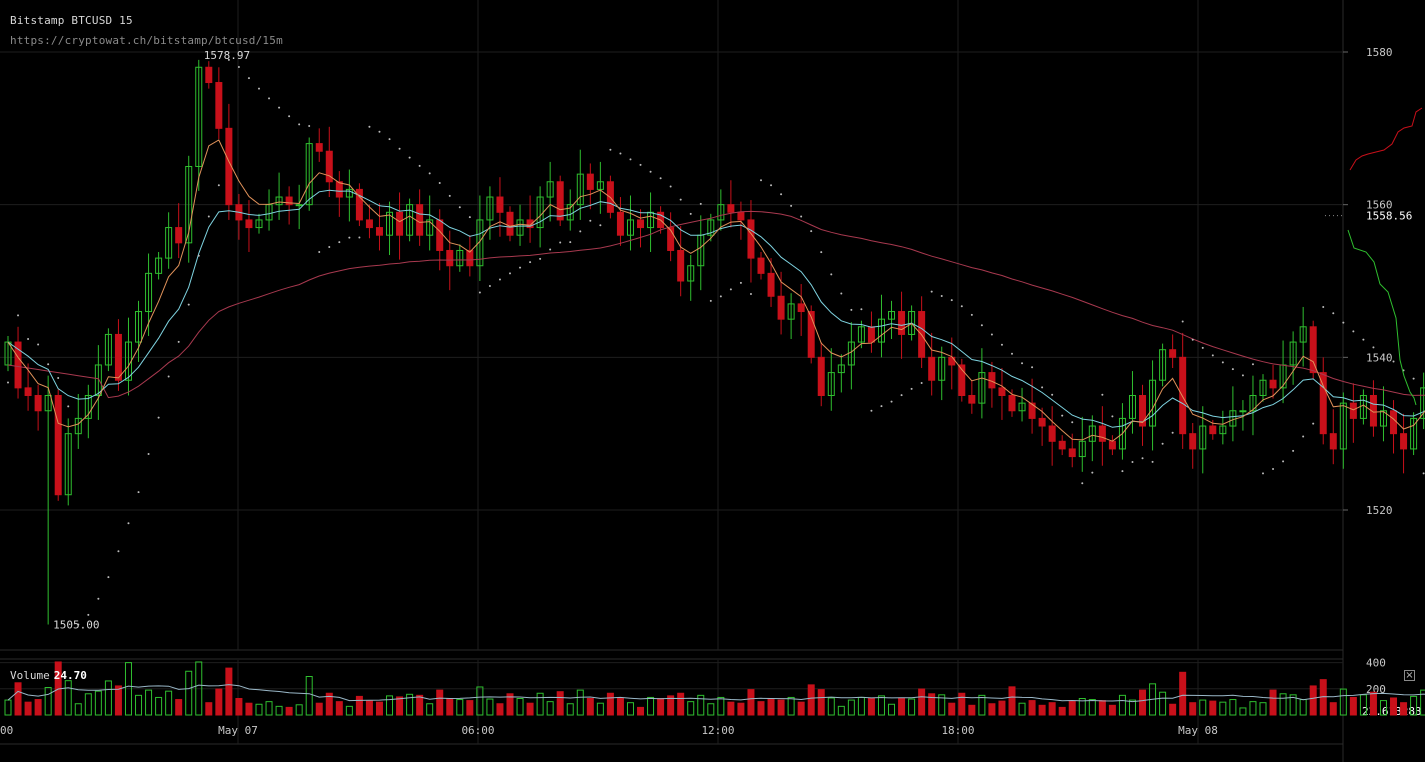  I want to click on volume-label: Volume 24.70, so click(48, 675).